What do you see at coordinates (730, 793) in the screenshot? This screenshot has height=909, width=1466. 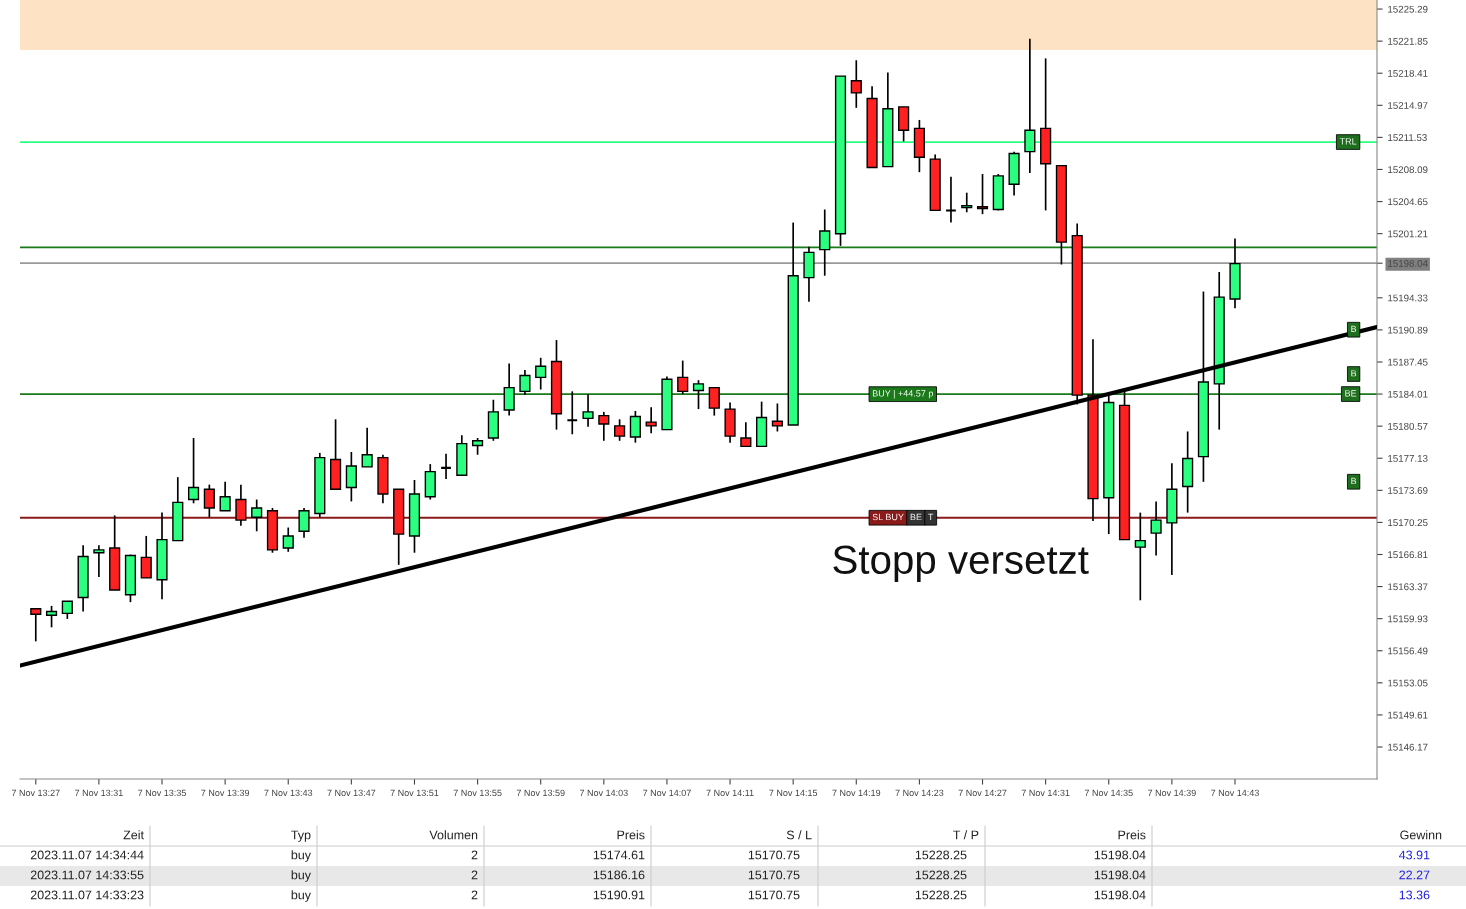 I see `x-tick-label: 7 Nov 14:11` at bounding box center [730, 793].